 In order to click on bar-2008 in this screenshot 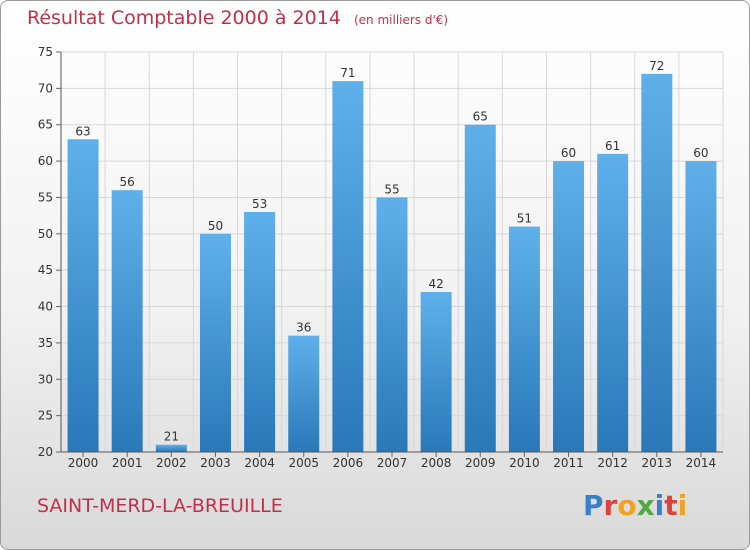, I will do `click(436, 372)`.